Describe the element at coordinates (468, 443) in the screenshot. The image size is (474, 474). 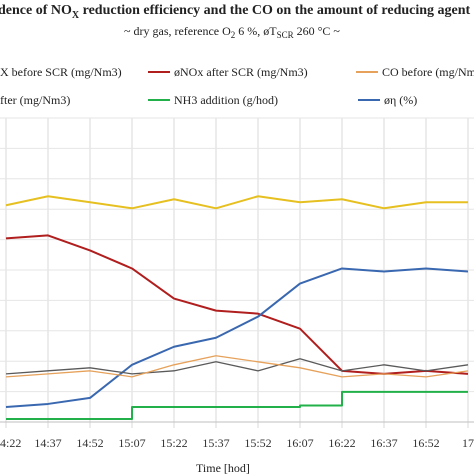
I see `x-tick-label: 17` at that location.